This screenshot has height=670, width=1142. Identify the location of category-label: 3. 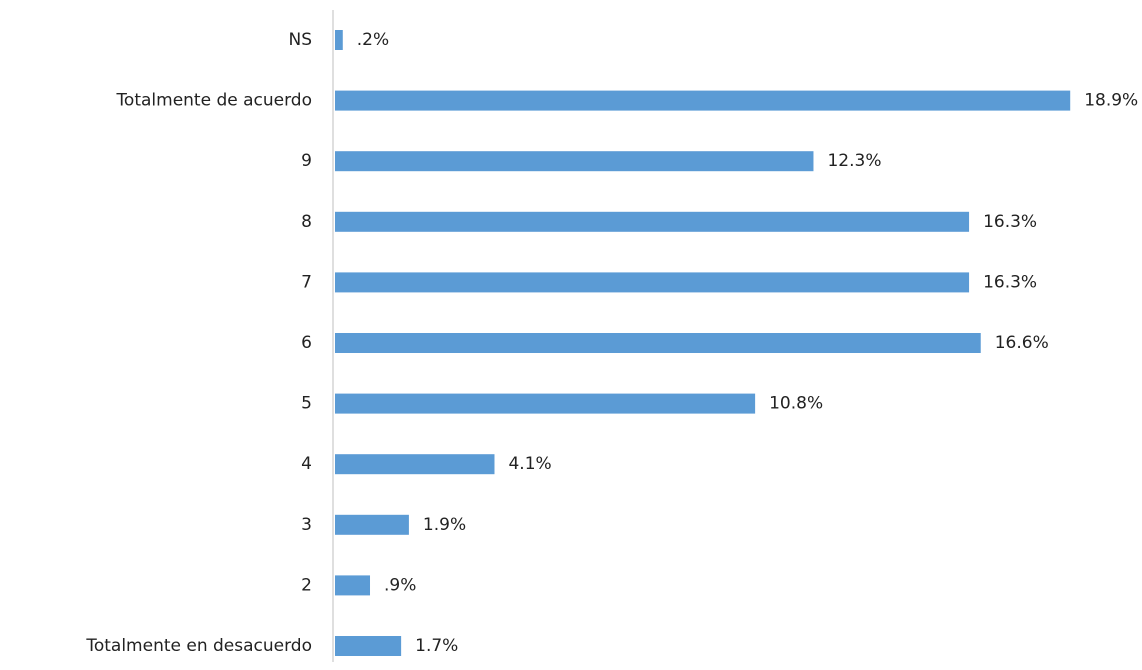
(306, 525).